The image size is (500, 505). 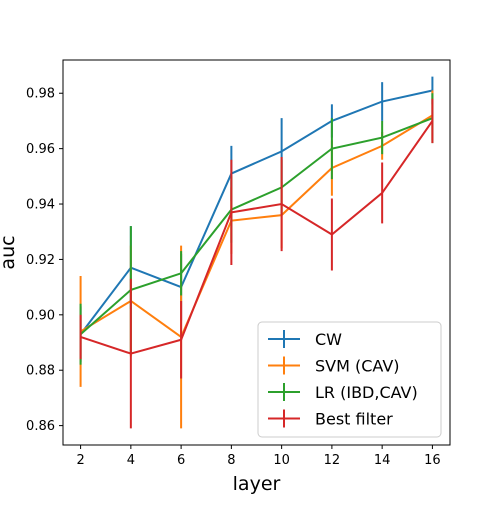 I want to click on legend-label: CW, so click(x=328, y=339).